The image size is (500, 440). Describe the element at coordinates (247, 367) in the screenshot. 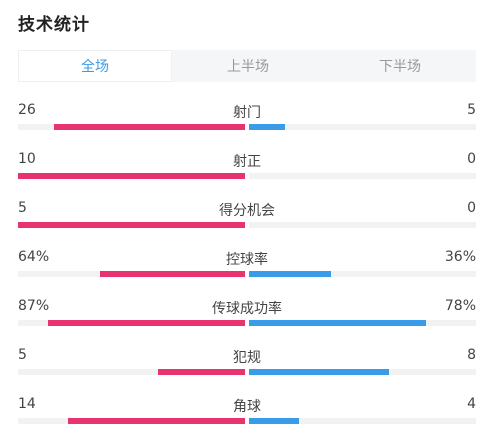

I see `stat-row: 5 犯规 8` at that location.